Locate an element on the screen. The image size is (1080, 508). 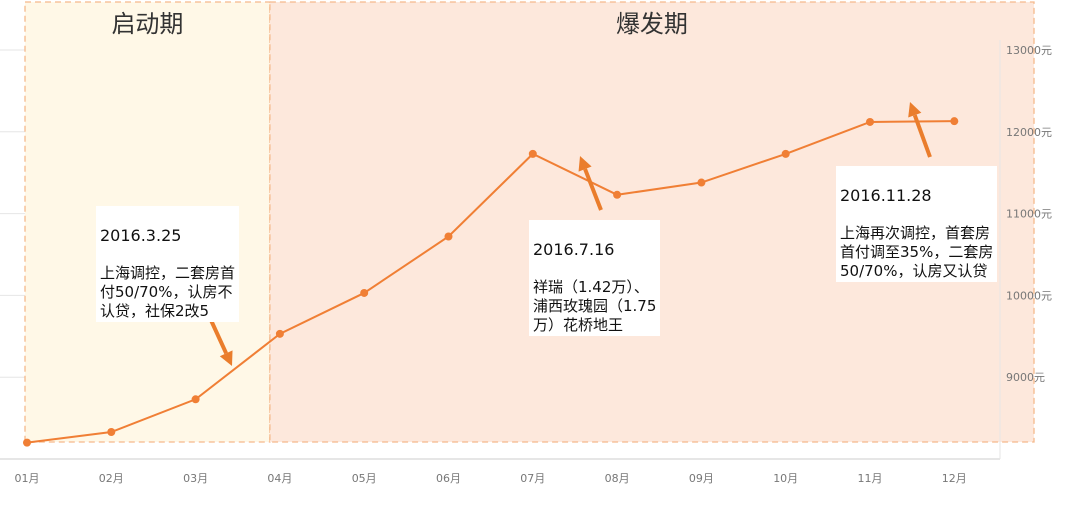
y-tick-label: 11000元 is located at coordinates (1029, 214).